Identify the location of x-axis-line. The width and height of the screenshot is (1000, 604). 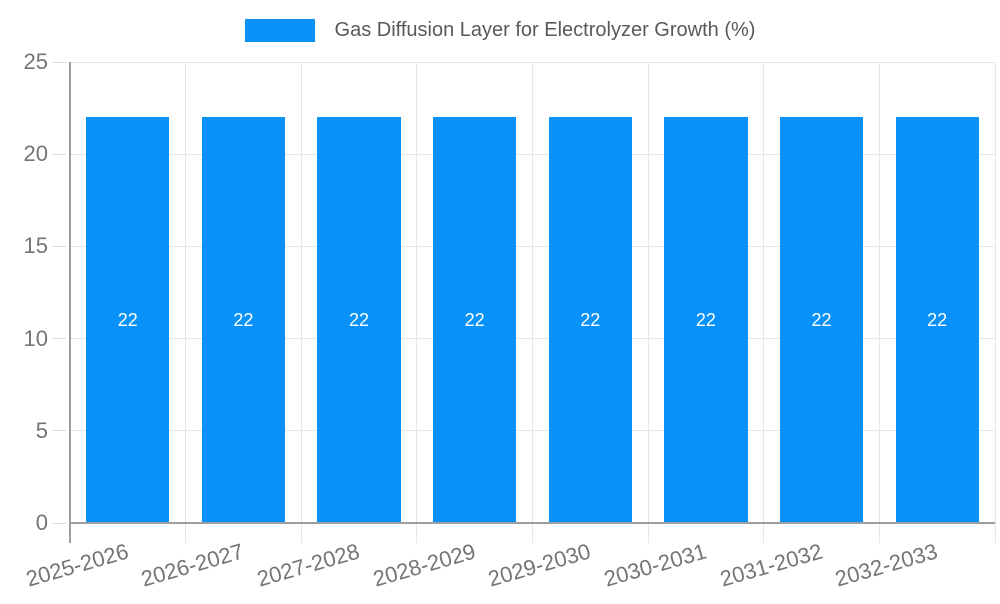
(532, 523).